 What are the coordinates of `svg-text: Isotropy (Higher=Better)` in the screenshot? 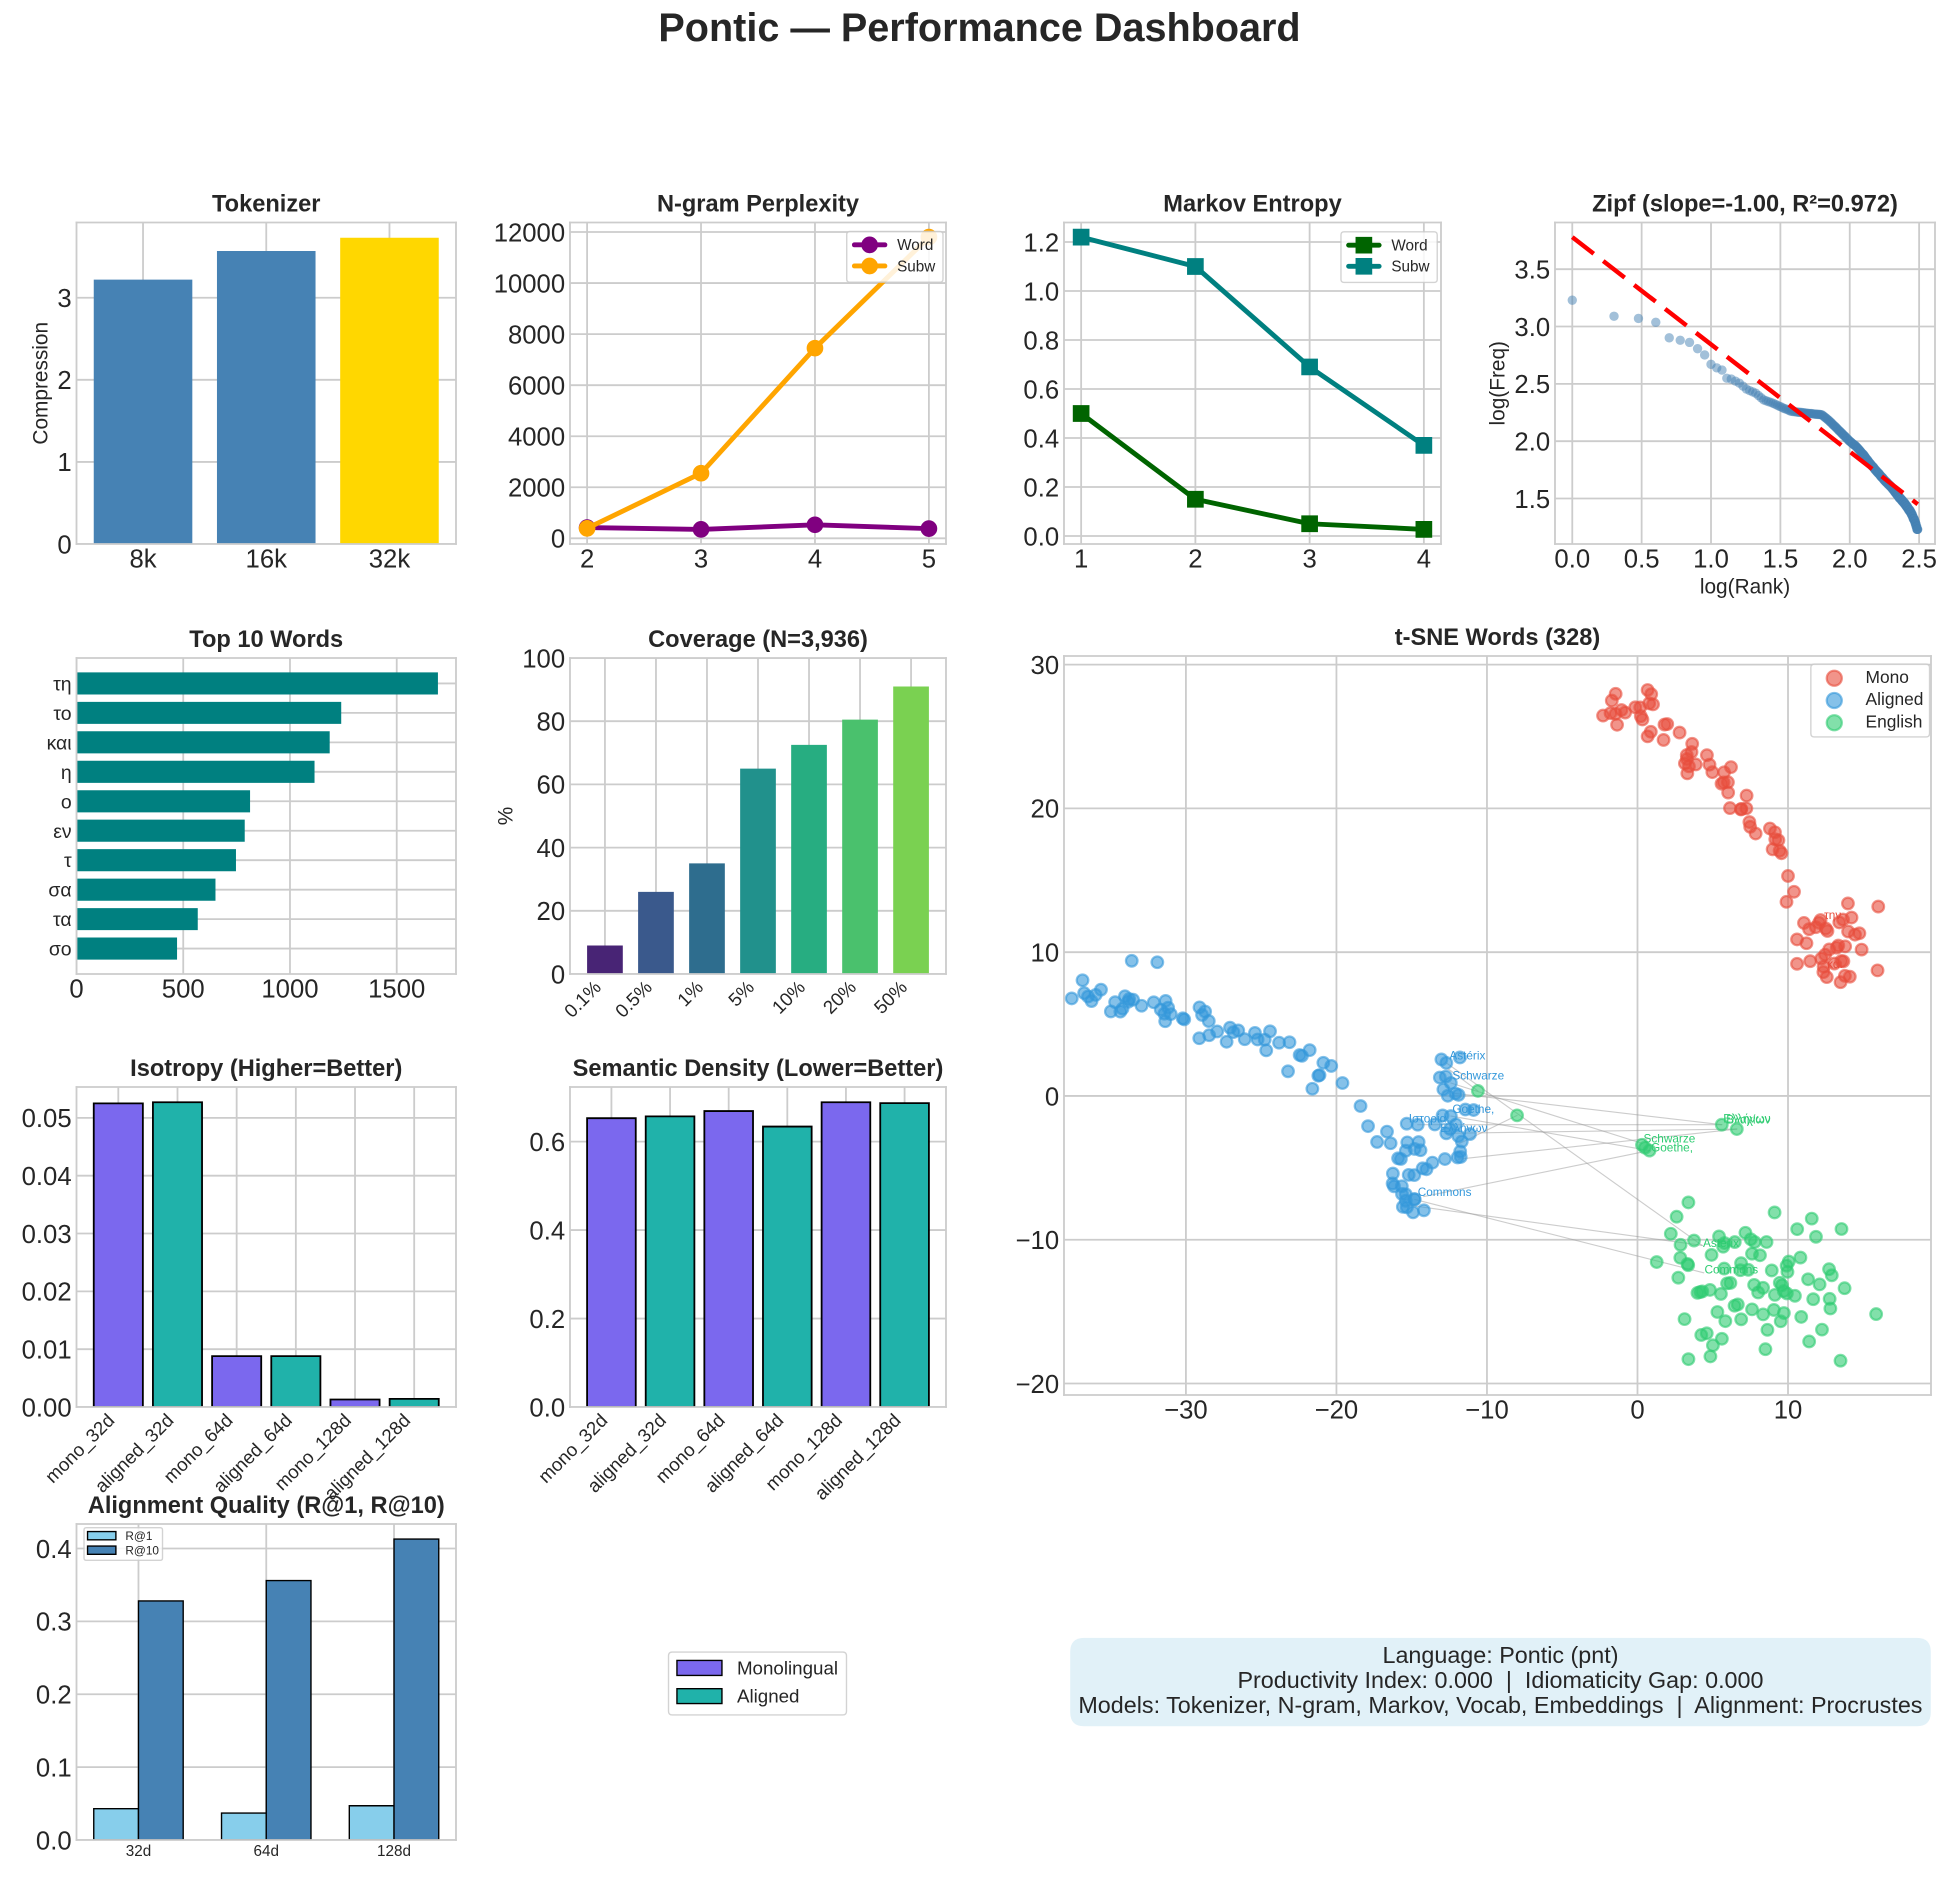 It's located at (266, 1069).